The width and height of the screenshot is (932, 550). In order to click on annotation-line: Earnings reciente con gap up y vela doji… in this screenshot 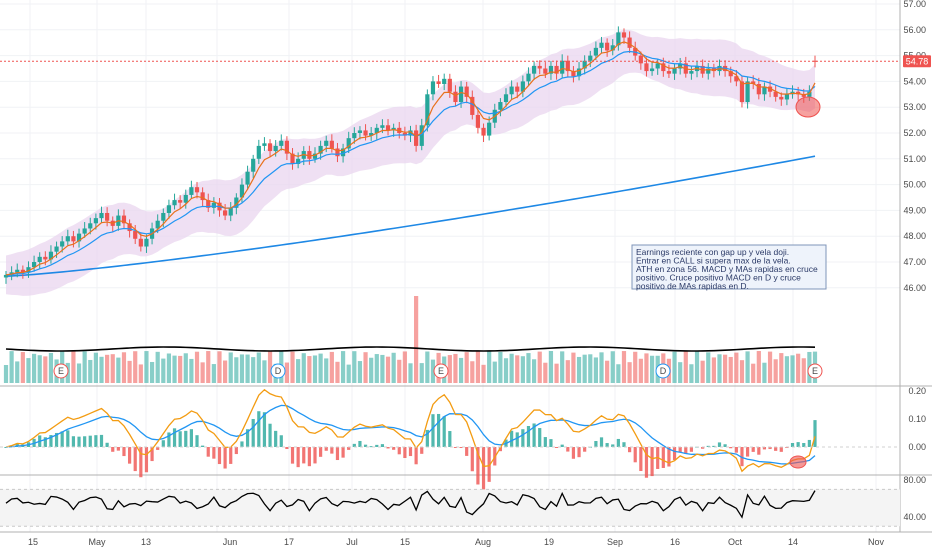, I will do `click(712, 252)`.